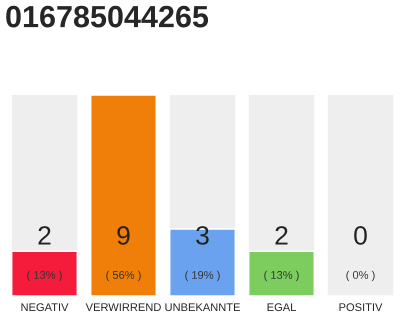 The width and height of the screenshot is (410, 320). I want to click on chart-title: 016785044265, so click(107, 17).